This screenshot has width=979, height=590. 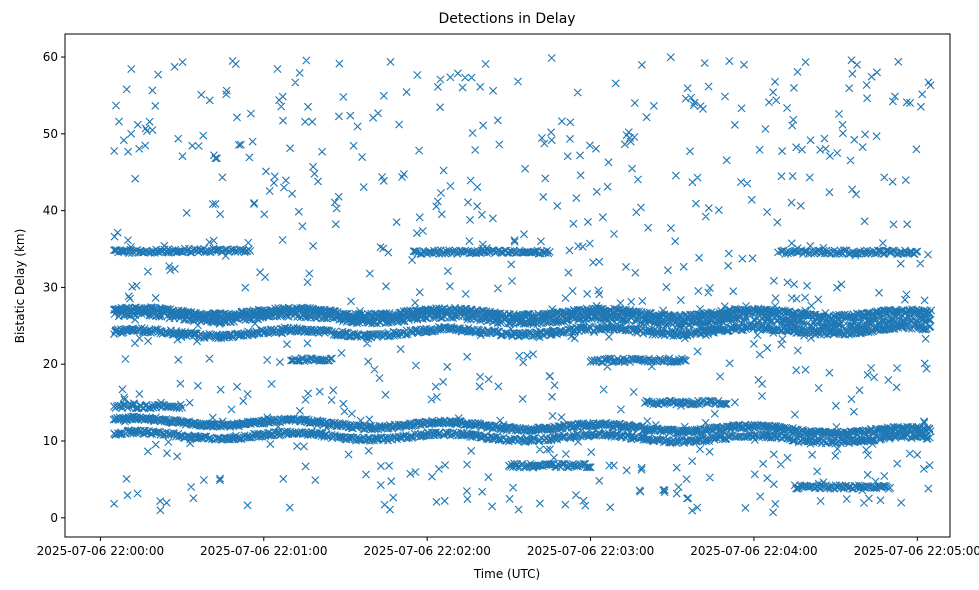 What do you see at coordinates (100, 551) in the screenshot?
I see `x-tick-label: 2025-07-06 22:00:00` at bounding box center [100, 551].